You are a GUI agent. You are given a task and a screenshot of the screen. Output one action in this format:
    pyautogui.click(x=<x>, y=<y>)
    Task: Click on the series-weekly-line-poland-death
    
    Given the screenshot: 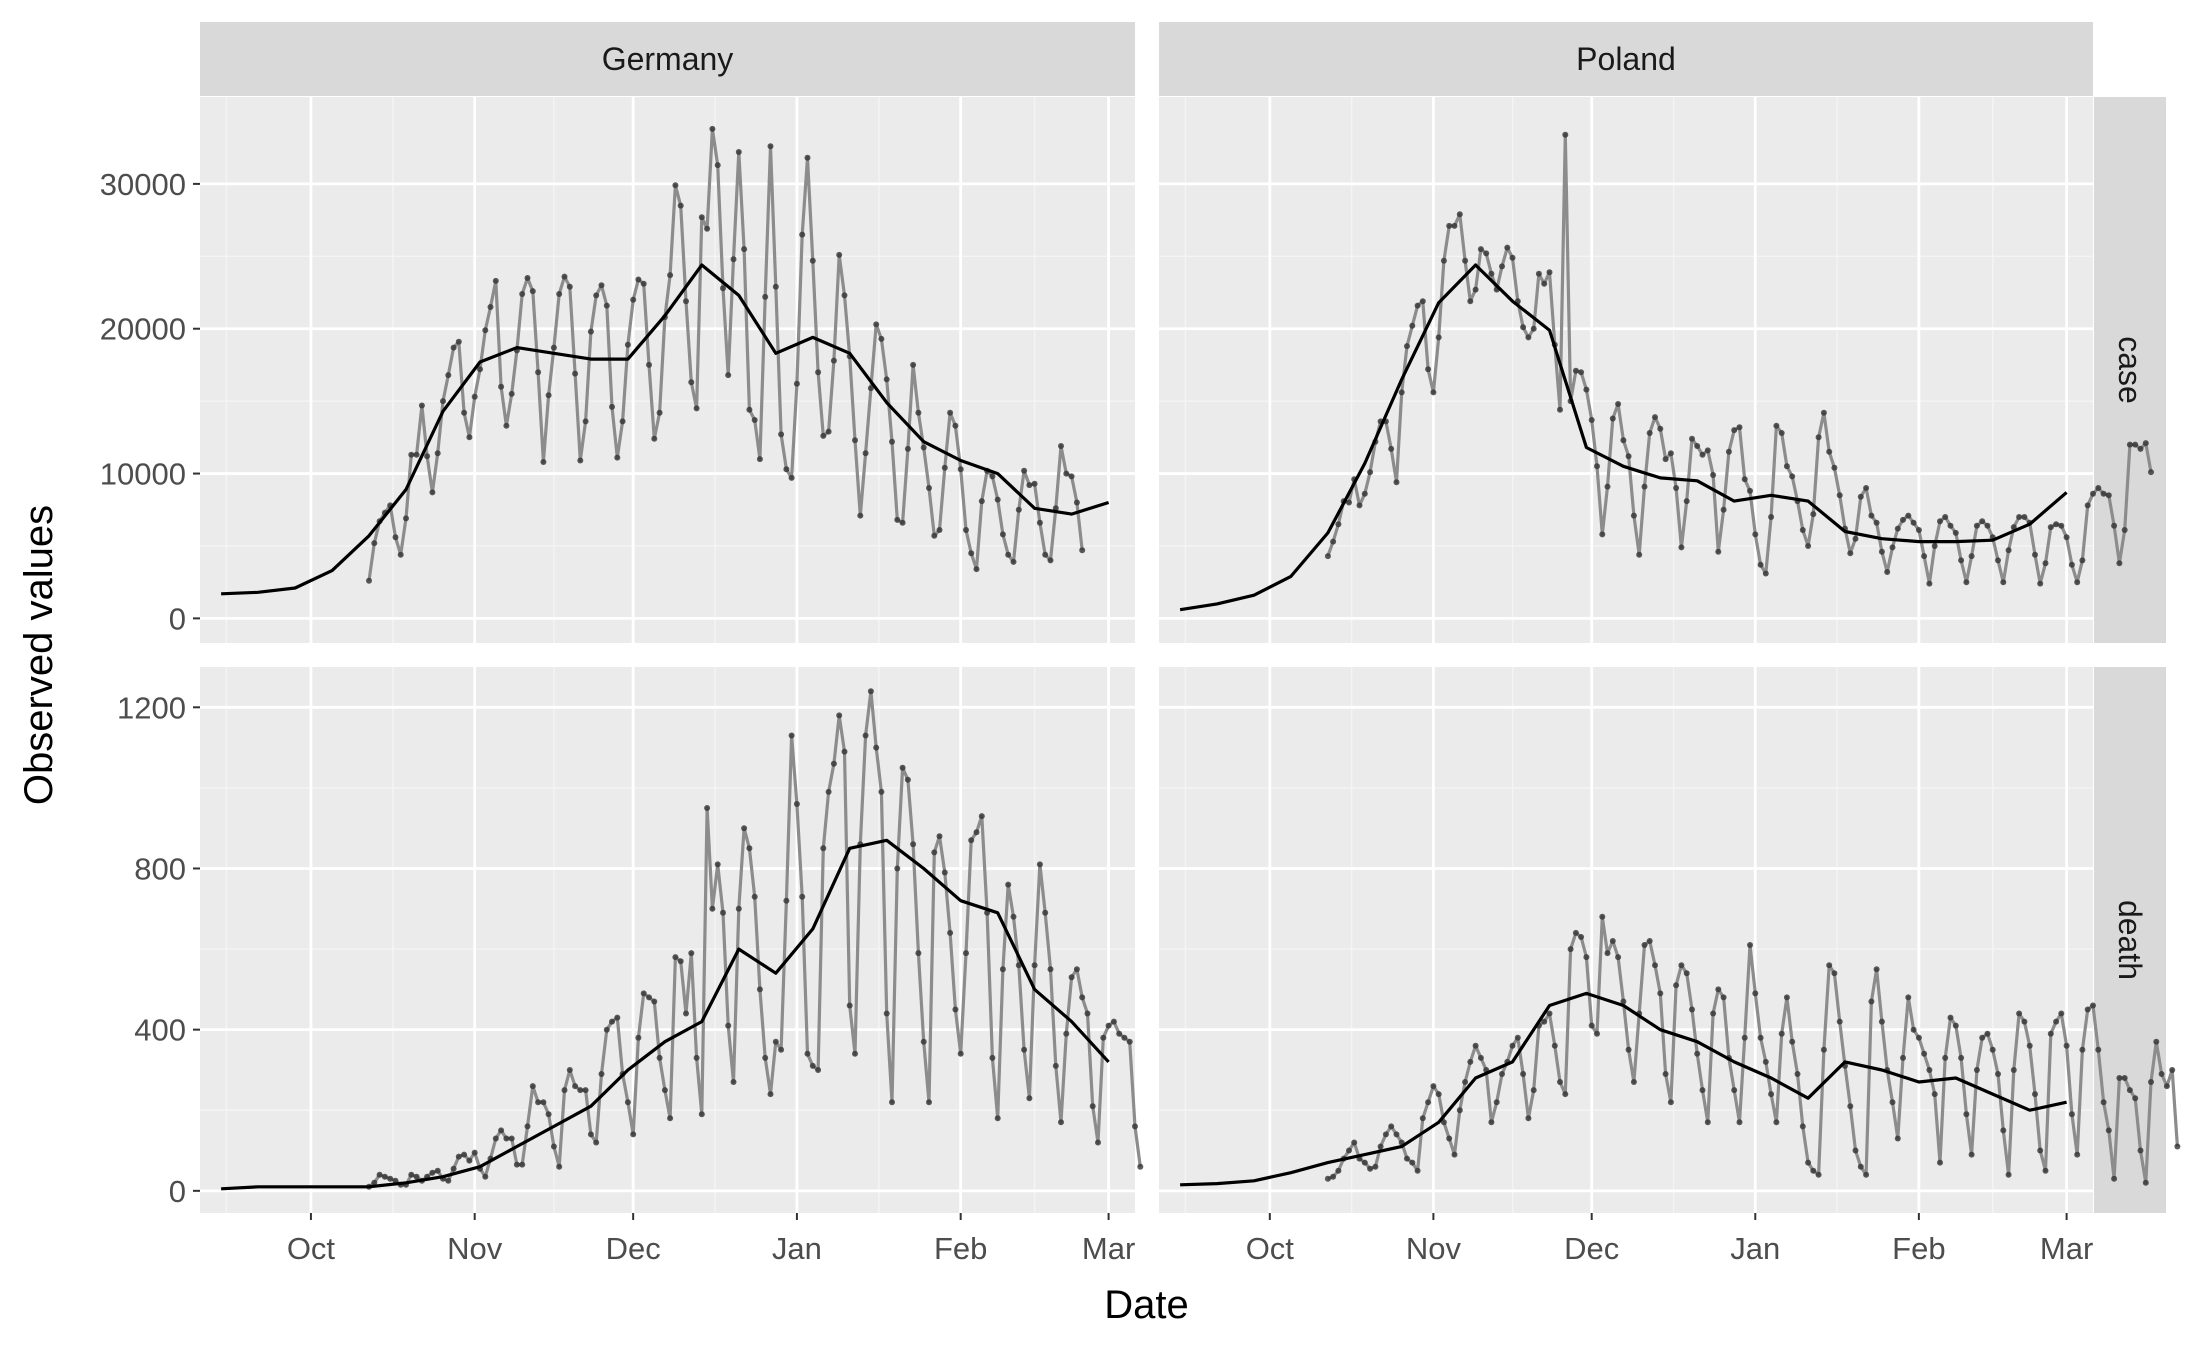 What is the action you would take?
    pyautogui.click(x=1623, y=1089)
    